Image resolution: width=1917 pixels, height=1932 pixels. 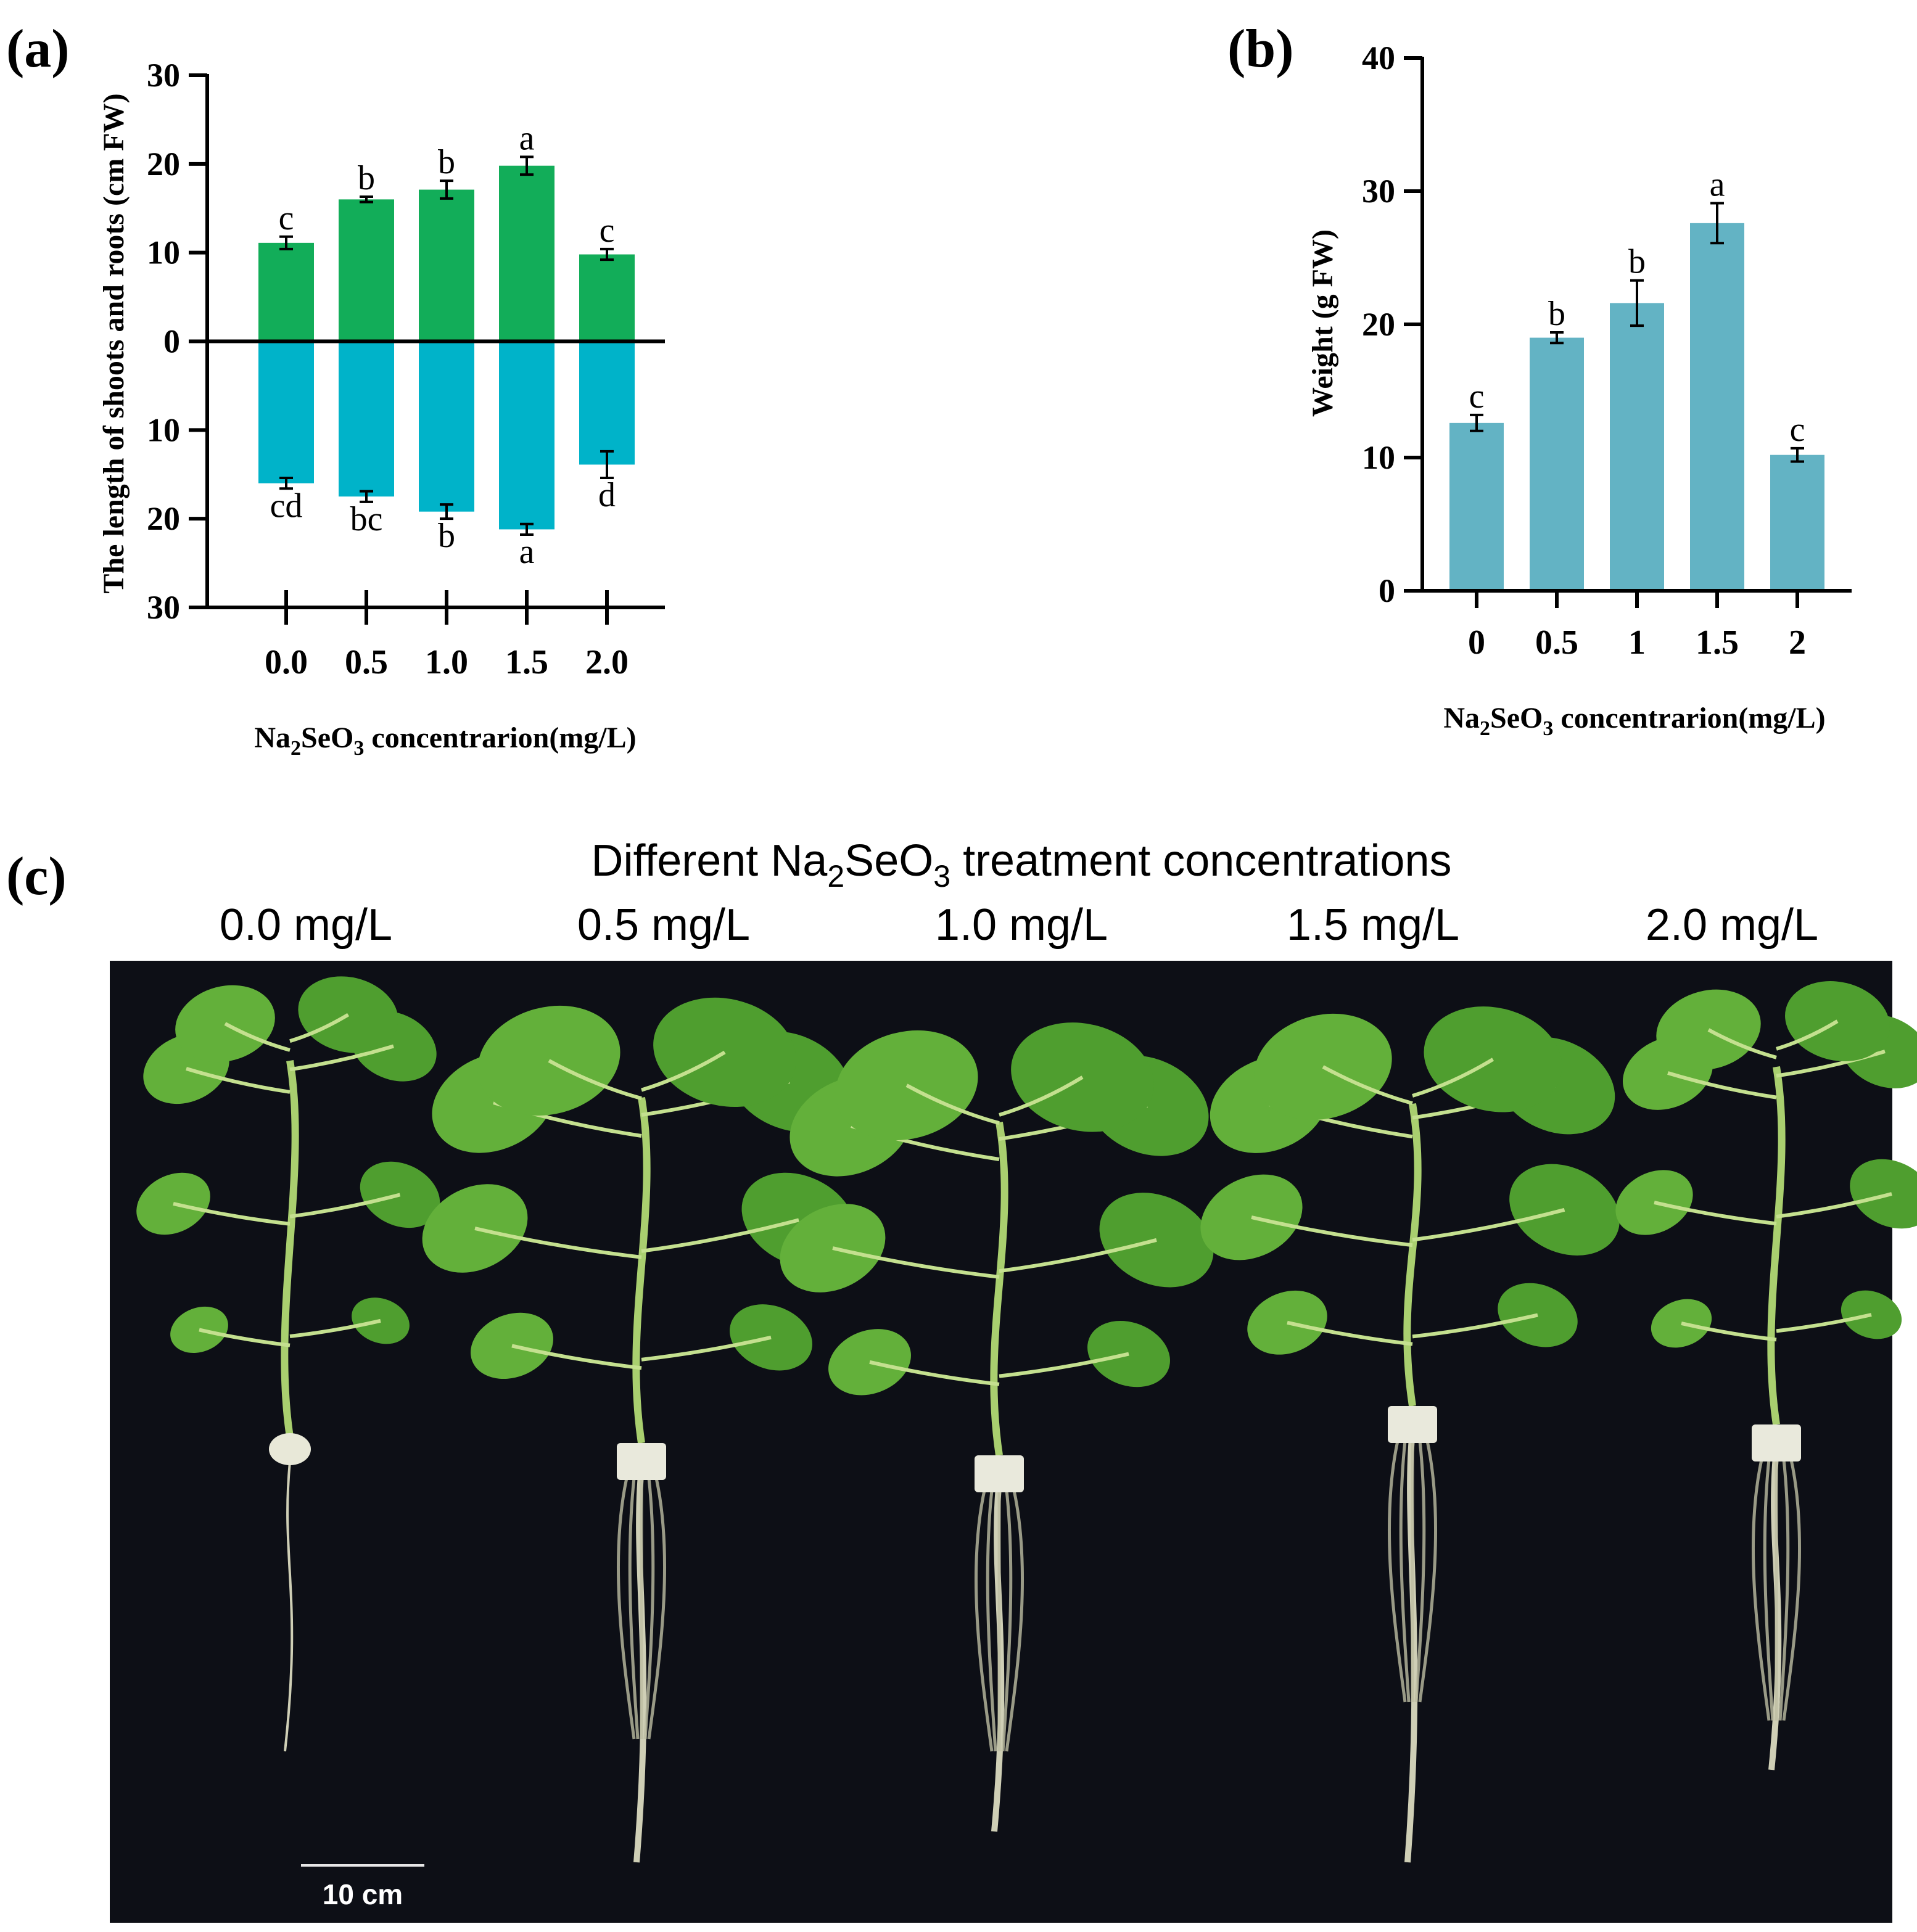 What do you see at coordinates (1557, 642) in the screenshot?
I see `xtick-label-b-1: 0.5` at bounding box center [1557, 642].